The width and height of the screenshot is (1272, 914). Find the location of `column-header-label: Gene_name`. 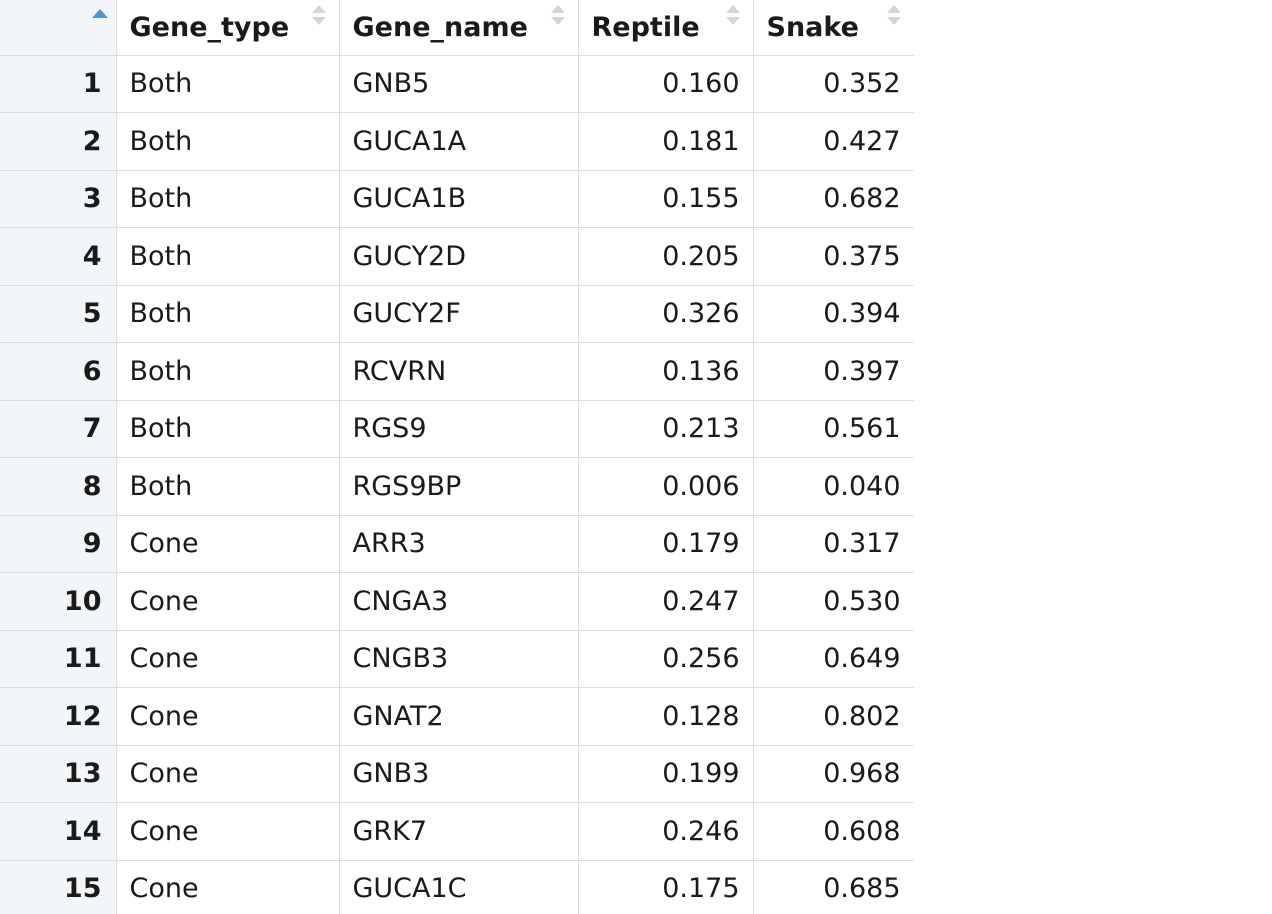

column-header-label: Gene_name is located at coordinates (440, 27).